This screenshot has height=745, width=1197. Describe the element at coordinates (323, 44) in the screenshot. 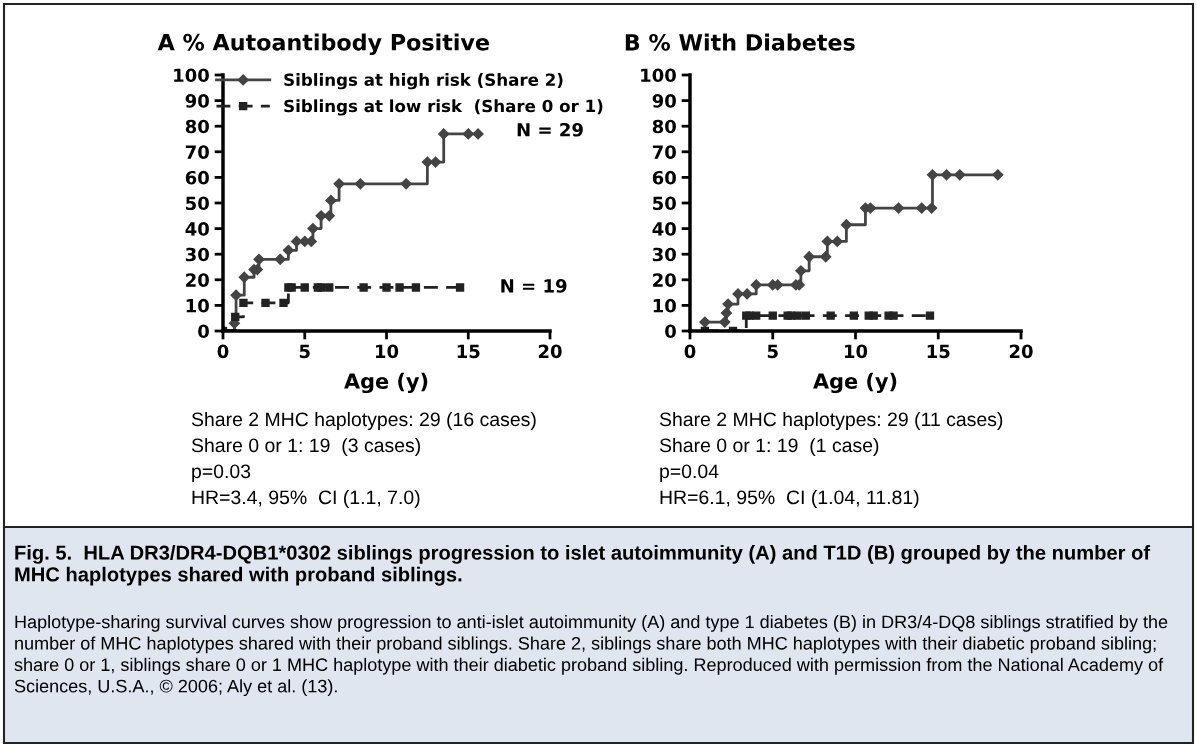

I see `chart-title: A % Autoantibody Positive` at that location.